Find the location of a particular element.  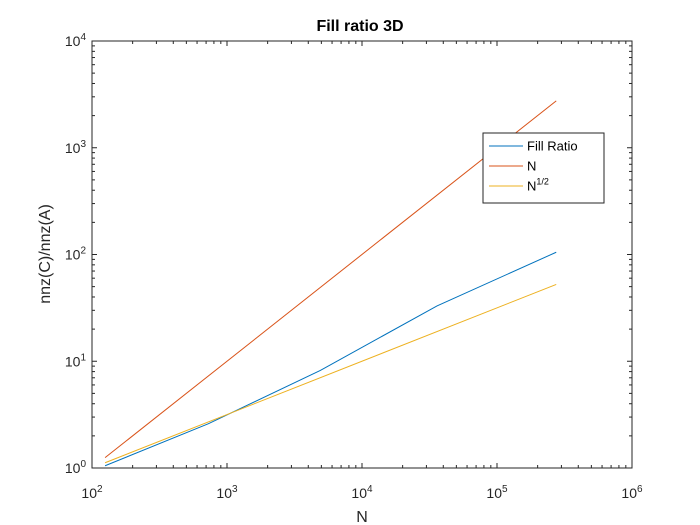

y-tick-label-0-exponent: 0 is located at coordinates (83, 464).